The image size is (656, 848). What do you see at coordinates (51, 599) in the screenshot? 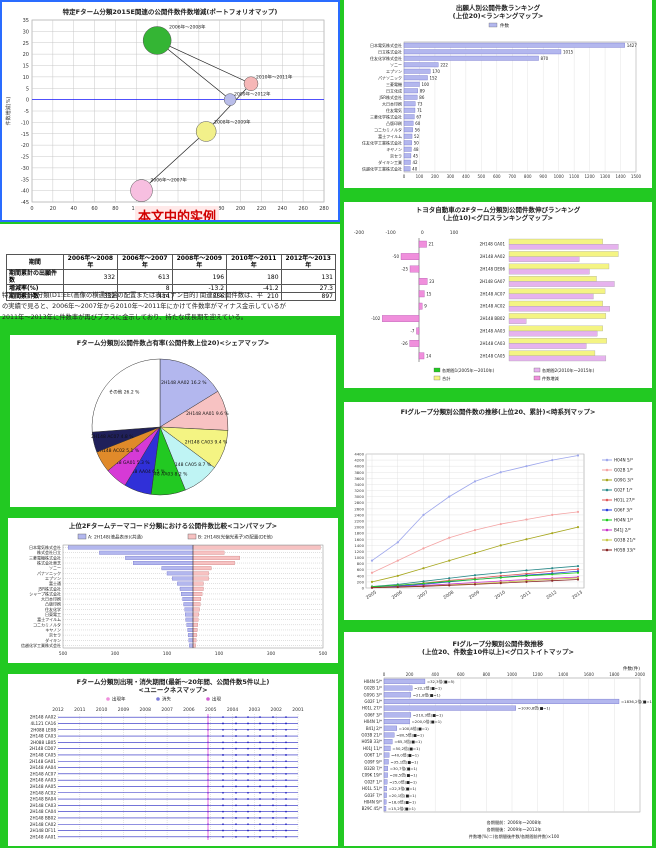
I see `company-label: 大日本印刷` at bounding box center [51, 599].